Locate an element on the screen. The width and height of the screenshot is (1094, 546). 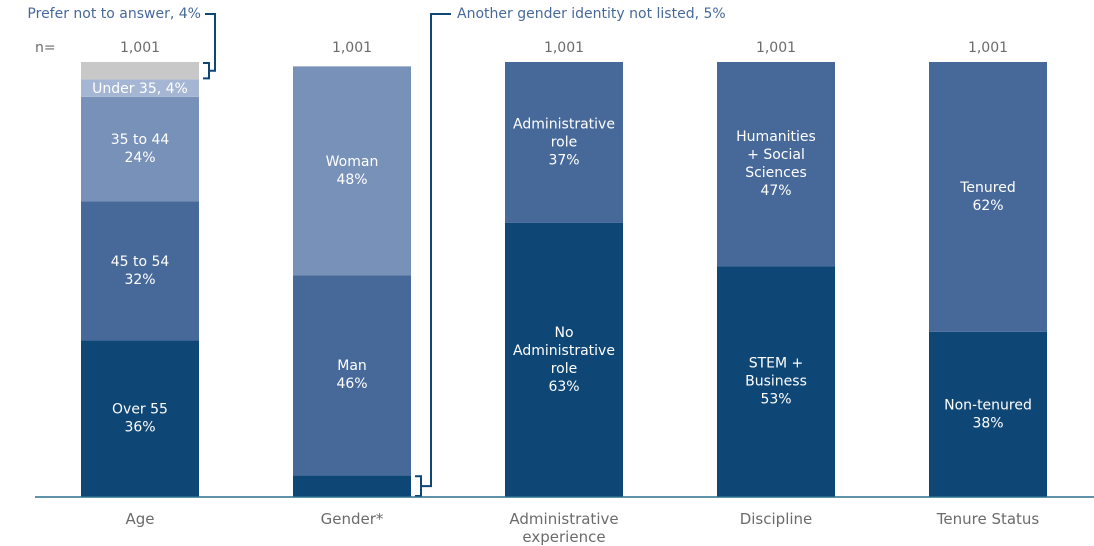
segment-name: Business is located at coordinates (776, 382).